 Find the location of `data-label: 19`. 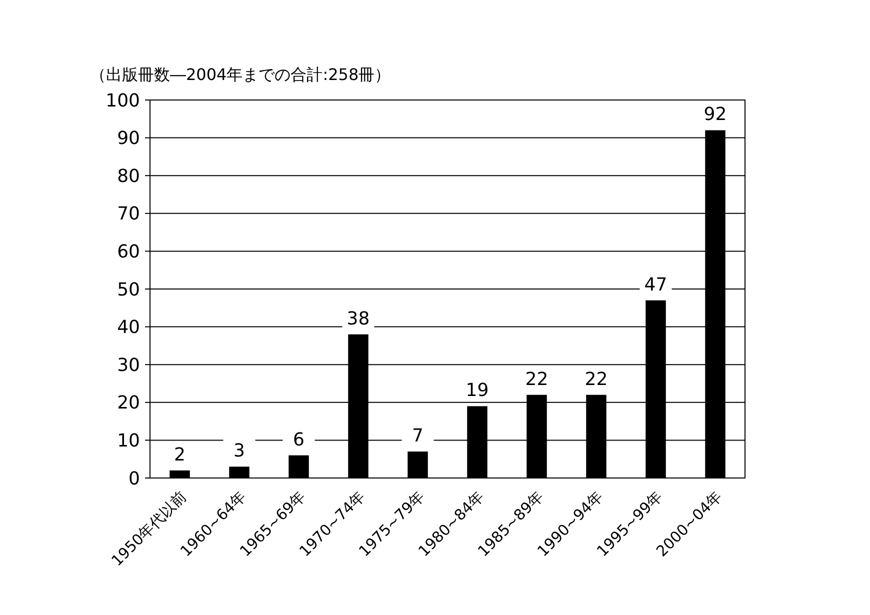

data-label: 19 is located at coordinates (477, 391).